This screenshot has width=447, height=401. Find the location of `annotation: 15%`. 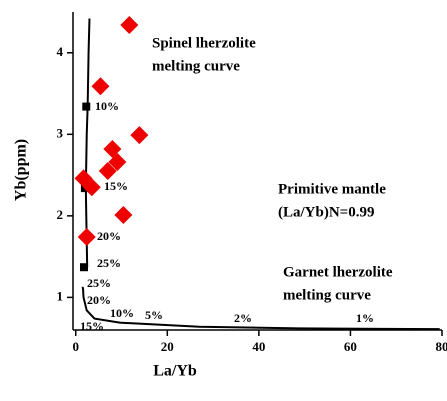

annotation: 15% is located at coordinates (116, 186).